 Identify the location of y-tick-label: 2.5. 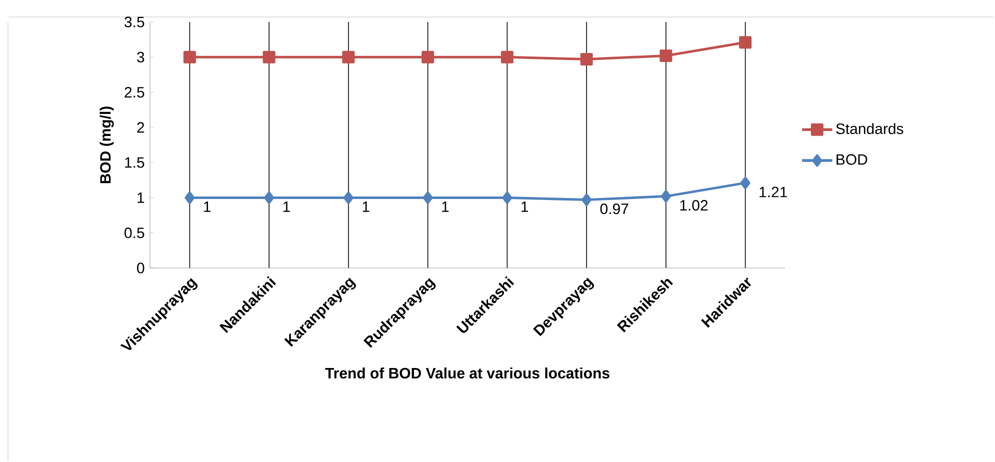
(134, 92).